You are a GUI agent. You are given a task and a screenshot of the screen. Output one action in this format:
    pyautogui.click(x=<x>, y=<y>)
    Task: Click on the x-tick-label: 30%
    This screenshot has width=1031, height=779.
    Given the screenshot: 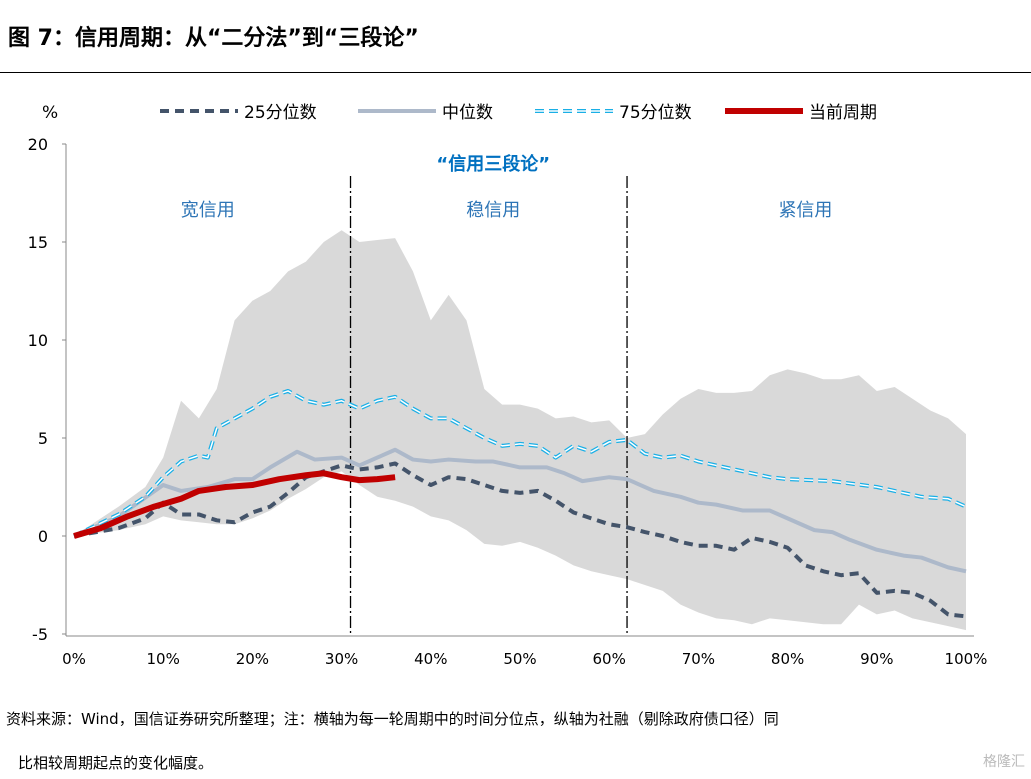 What is the action you would take?
    pyautogui.click(x=341, y=659)
    